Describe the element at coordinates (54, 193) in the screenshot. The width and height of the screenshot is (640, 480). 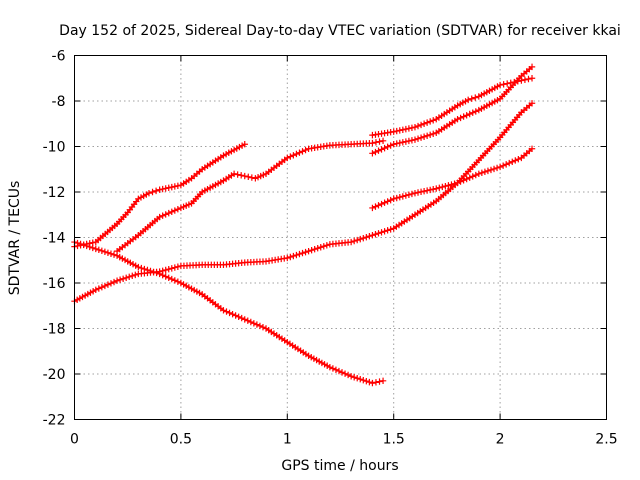
I see `y-tick-label: -12` at that location.